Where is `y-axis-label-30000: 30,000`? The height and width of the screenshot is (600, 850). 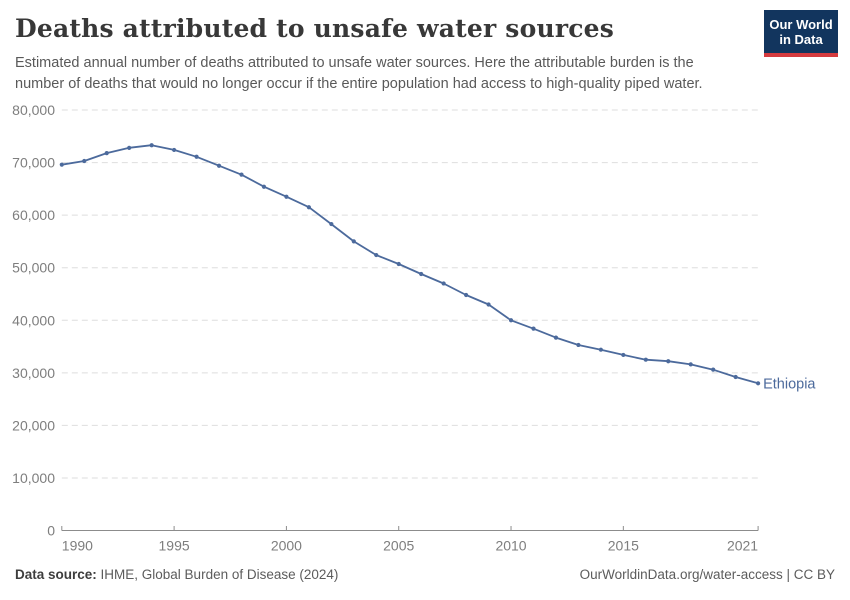
y-axis-label-30000: 30,000 is located at coordinates (33, 373).